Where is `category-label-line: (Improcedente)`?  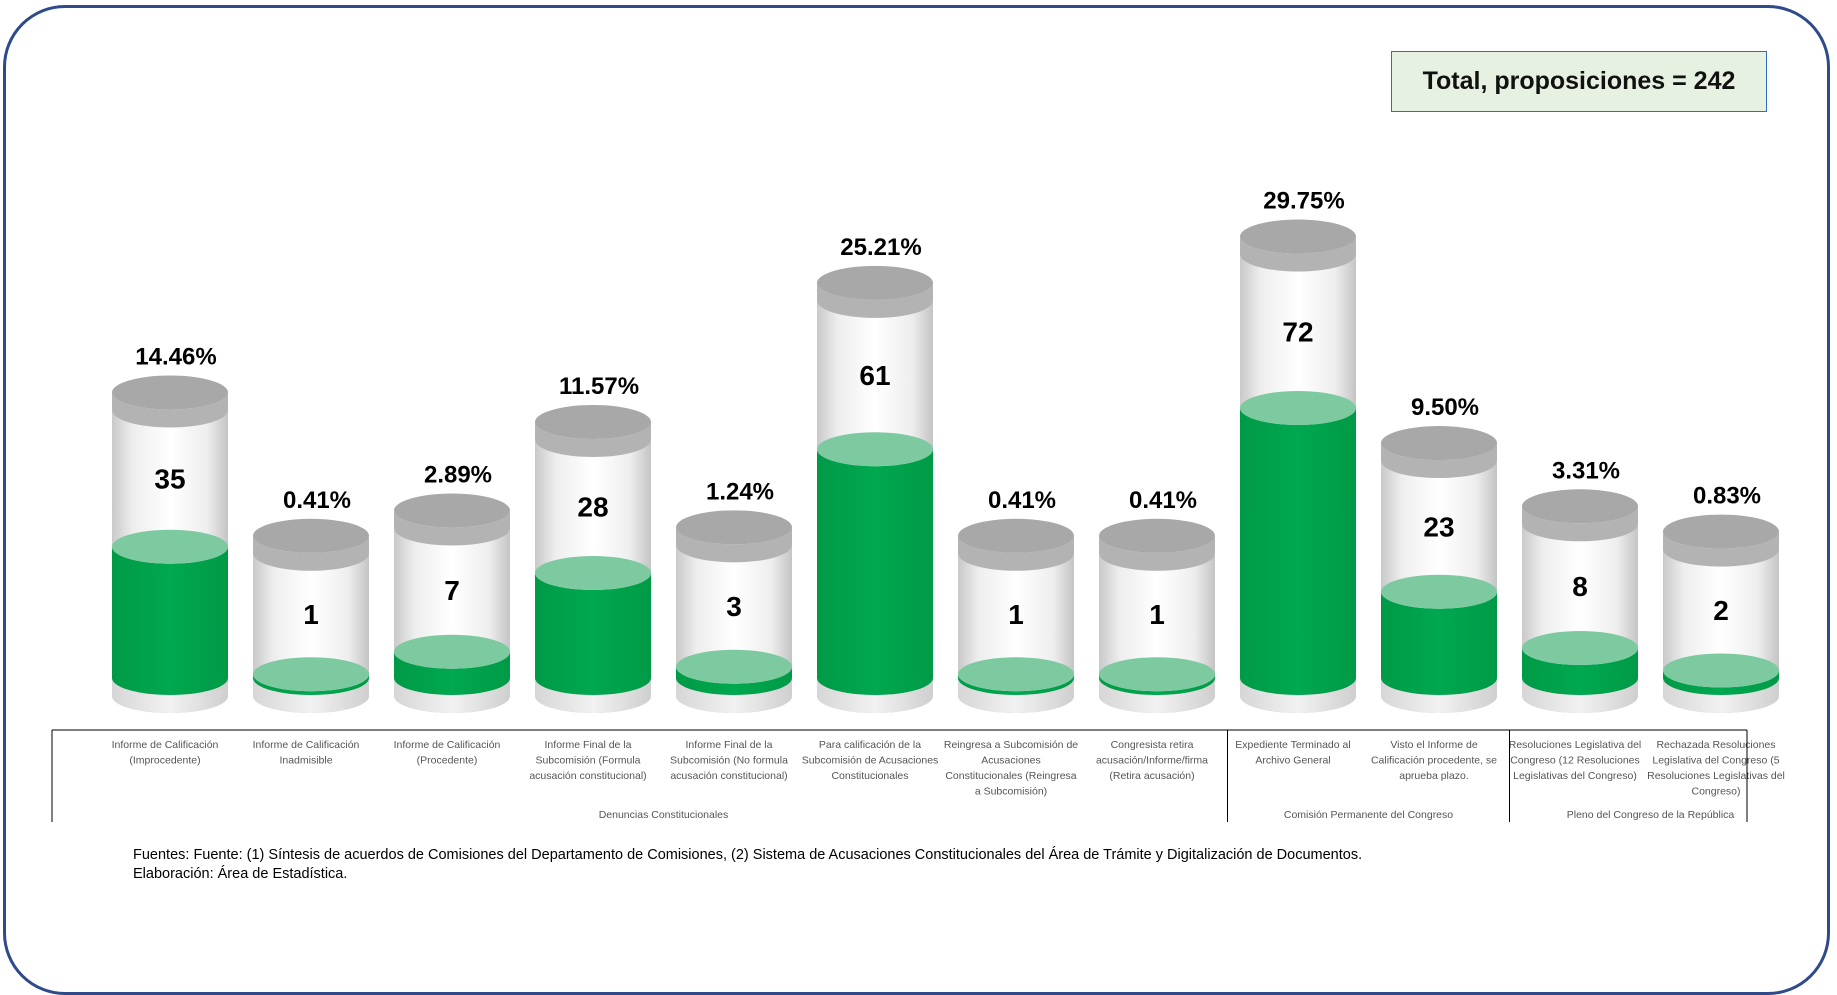 category-label-line: (Improcedente) is located at coordinates (164, 761).